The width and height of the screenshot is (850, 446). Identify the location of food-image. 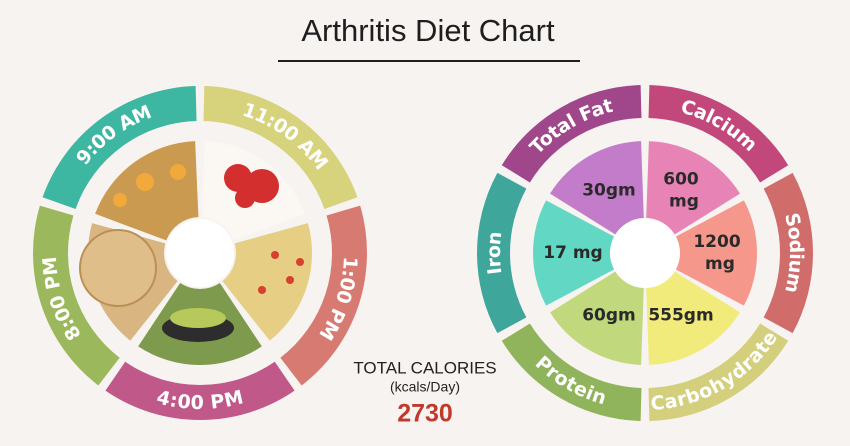
(267, 282).